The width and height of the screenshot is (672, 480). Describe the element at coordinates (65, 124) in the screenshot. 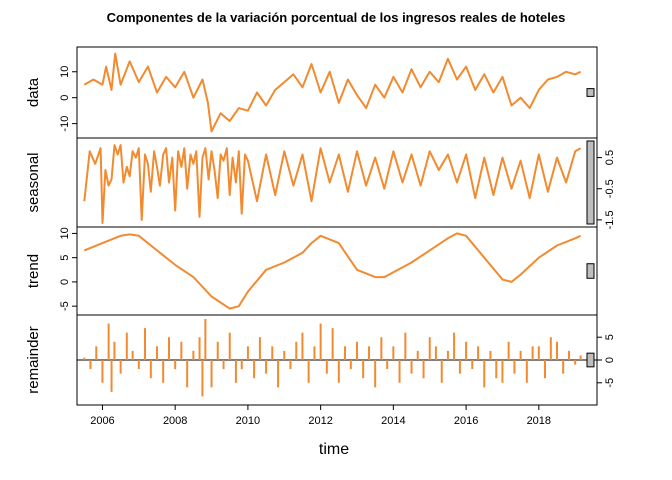

I see `y-tick-label: -10` at that location.